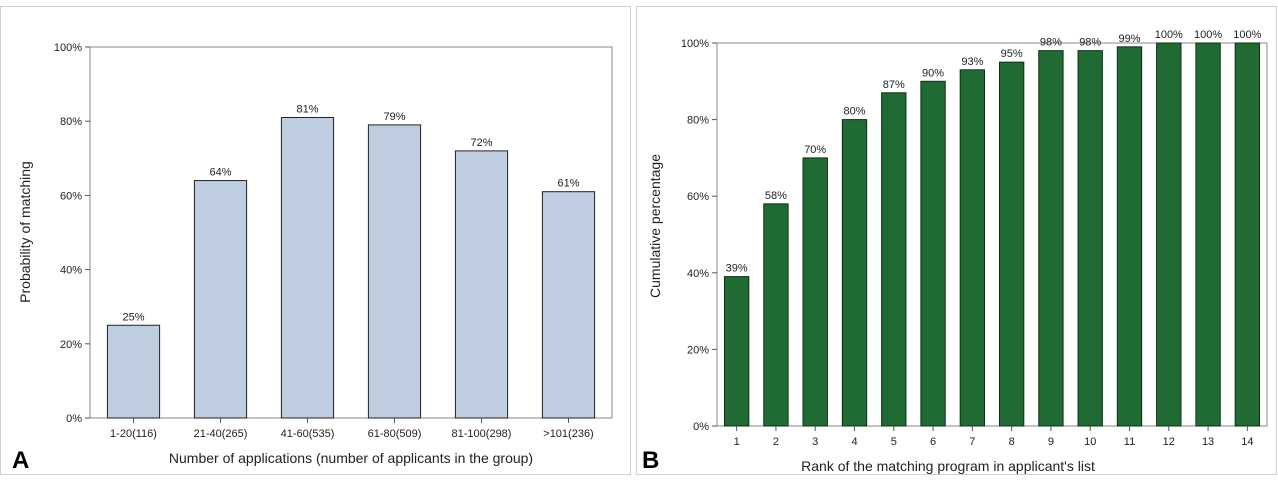 This screenshot has width=1278, height=482. What do you see at coordinates (894, 442) in the screenshot?
I see `x-tick-label-b: 5` at bounding box center [894, 442].